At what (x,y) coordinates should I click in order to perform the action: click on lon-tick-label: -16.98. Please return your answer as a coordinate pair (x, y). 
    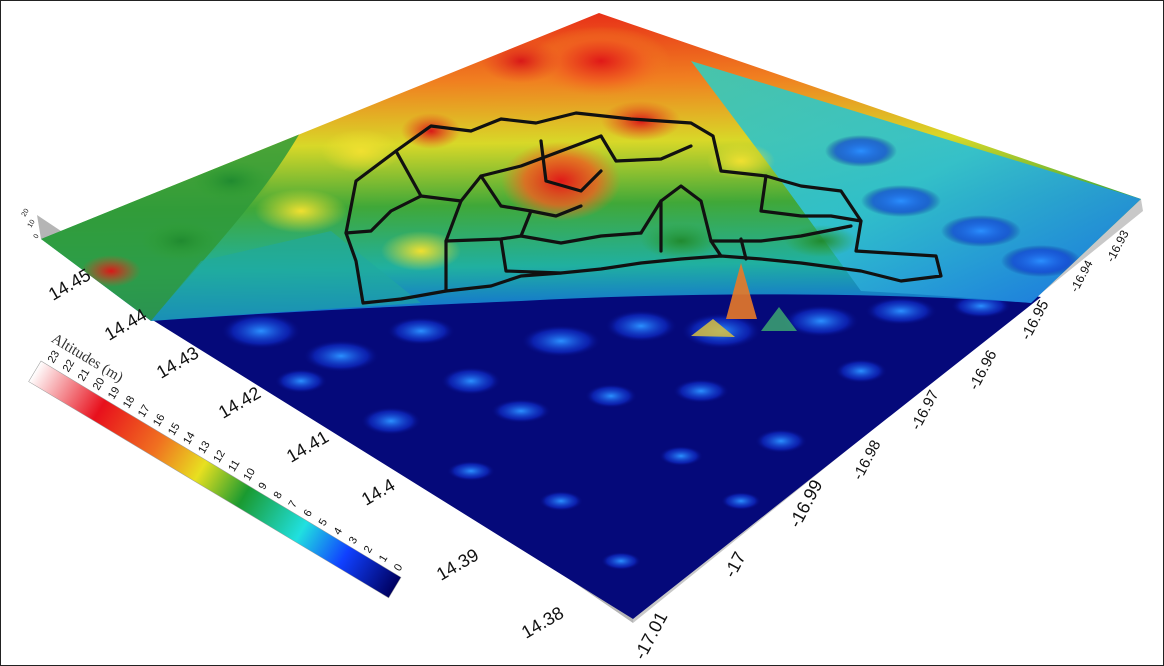
    Looking at the image, I should click on (867, 460).